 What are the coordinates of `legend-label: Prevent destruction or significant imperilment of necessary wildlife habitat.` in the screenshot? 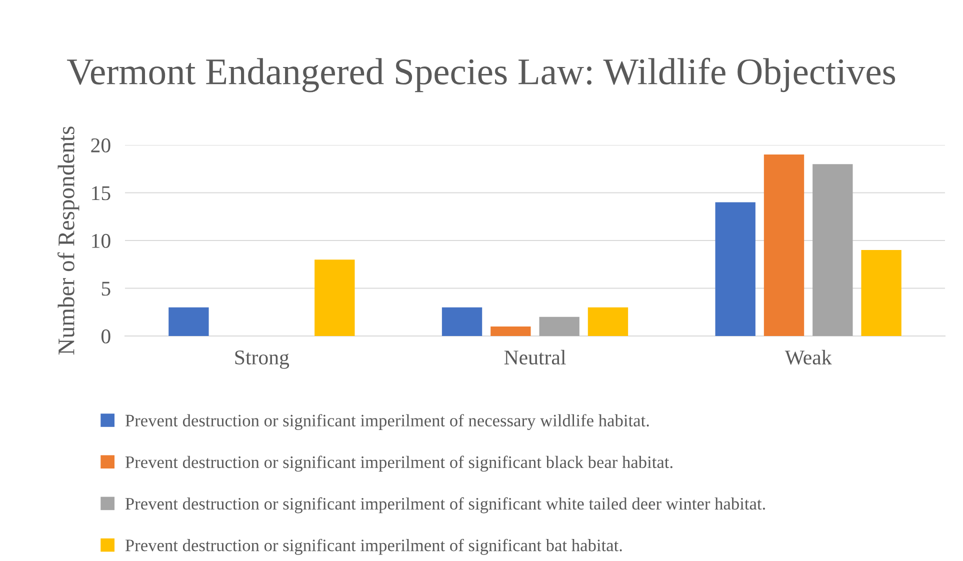 It's located at (387, 422).